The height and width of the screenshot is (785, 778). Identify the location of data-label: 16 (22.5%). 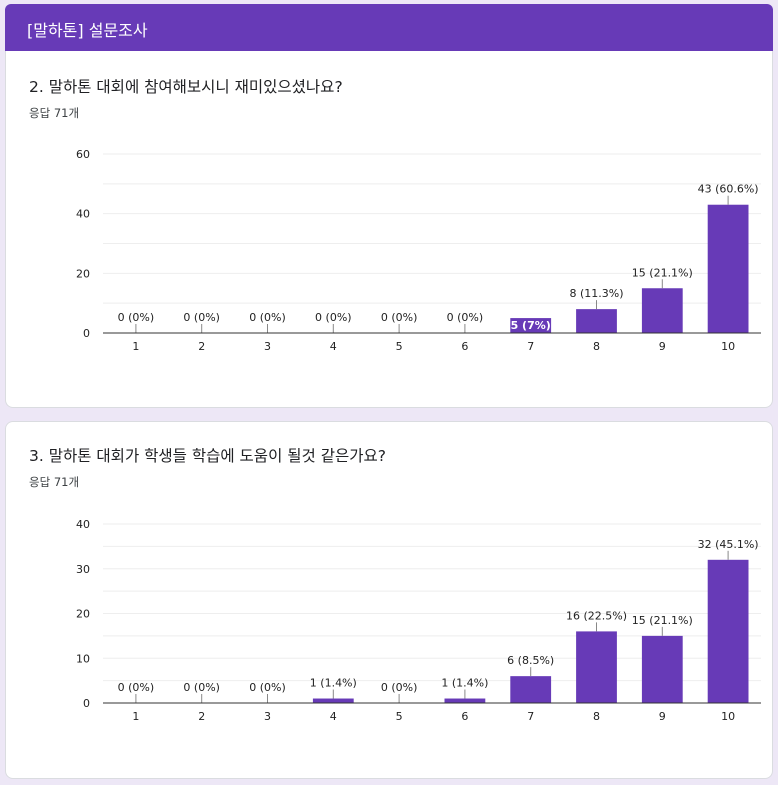
(596, 615).